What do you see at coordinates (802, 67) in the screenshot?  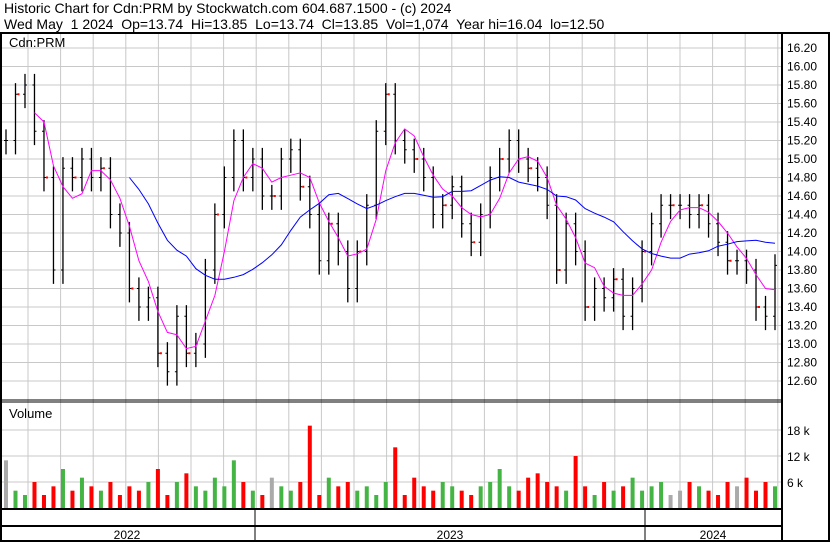 I see `y-tick-label: 16.00` at bounding box center [802, 67].